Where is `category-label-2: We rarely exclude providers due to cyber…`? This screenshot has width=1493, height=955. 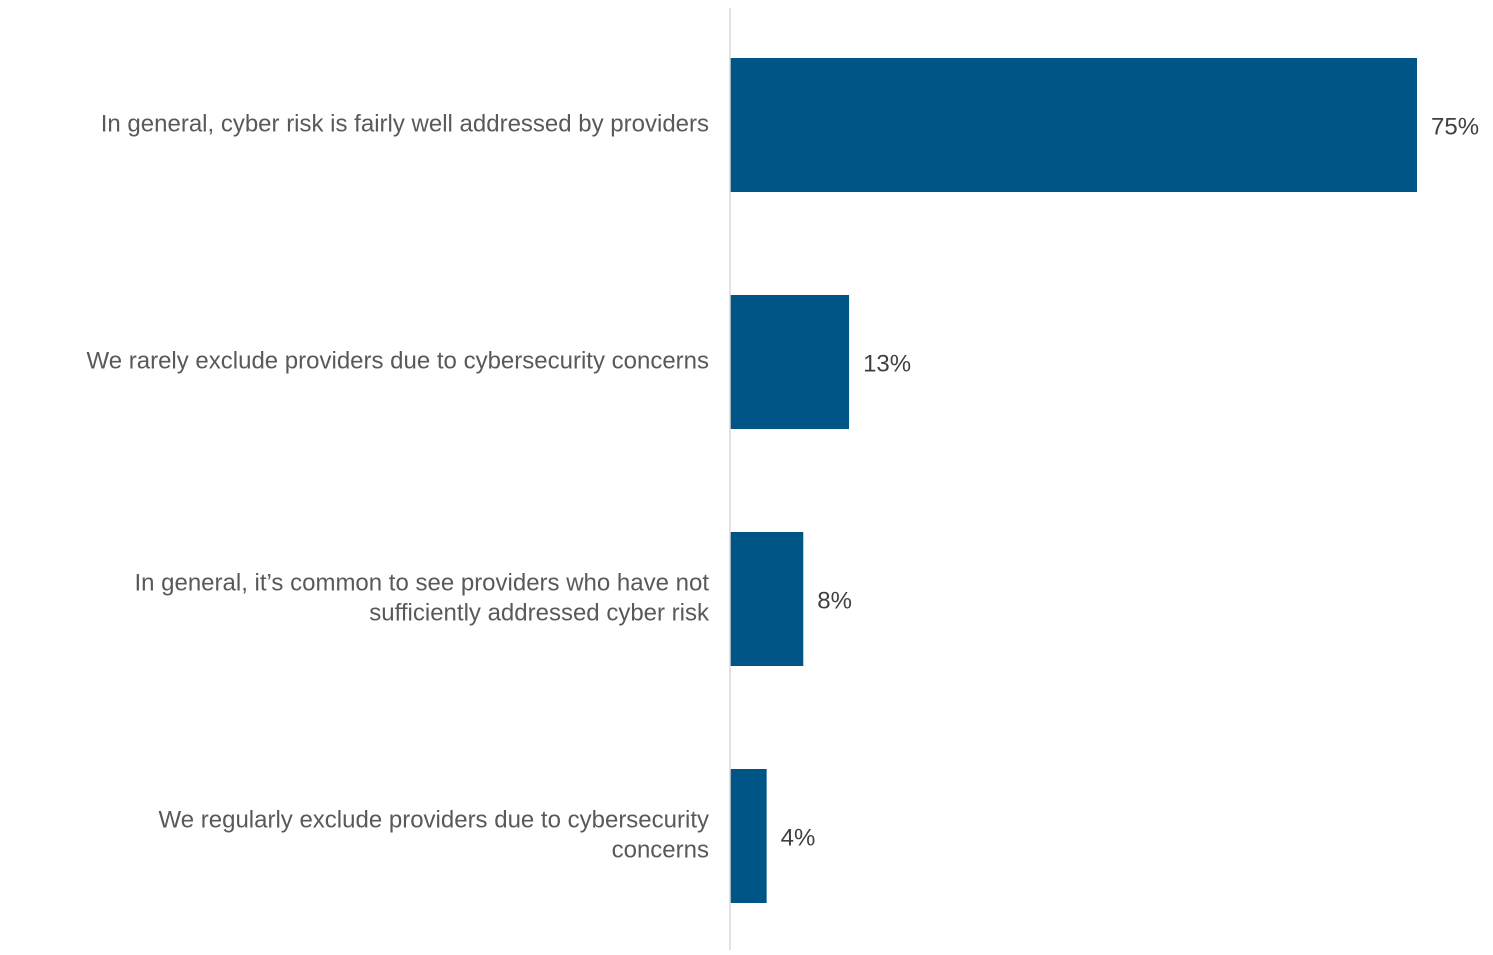 category-label-2: We rarely exclude providers due to cyber… is located at coordinates (398, 360).